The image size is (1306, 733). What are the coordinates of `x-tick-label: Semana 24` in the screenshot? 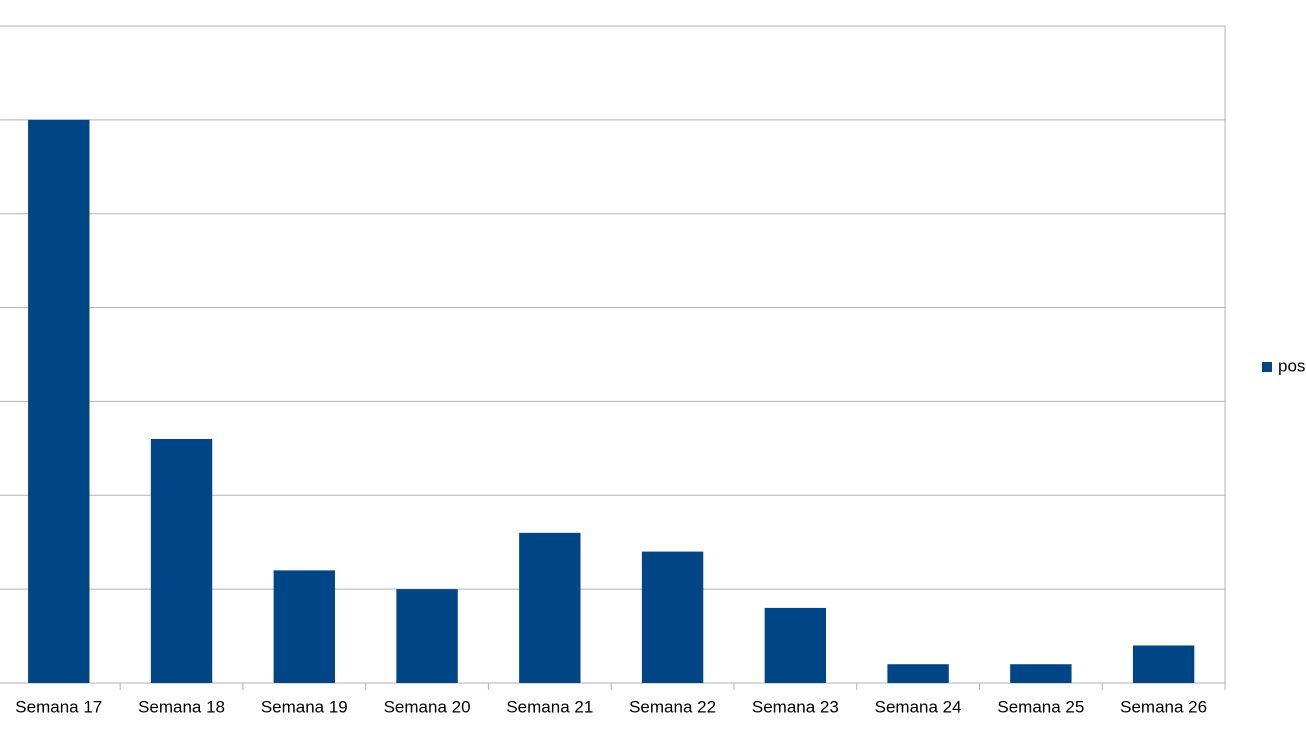 It's located at (918, 706).